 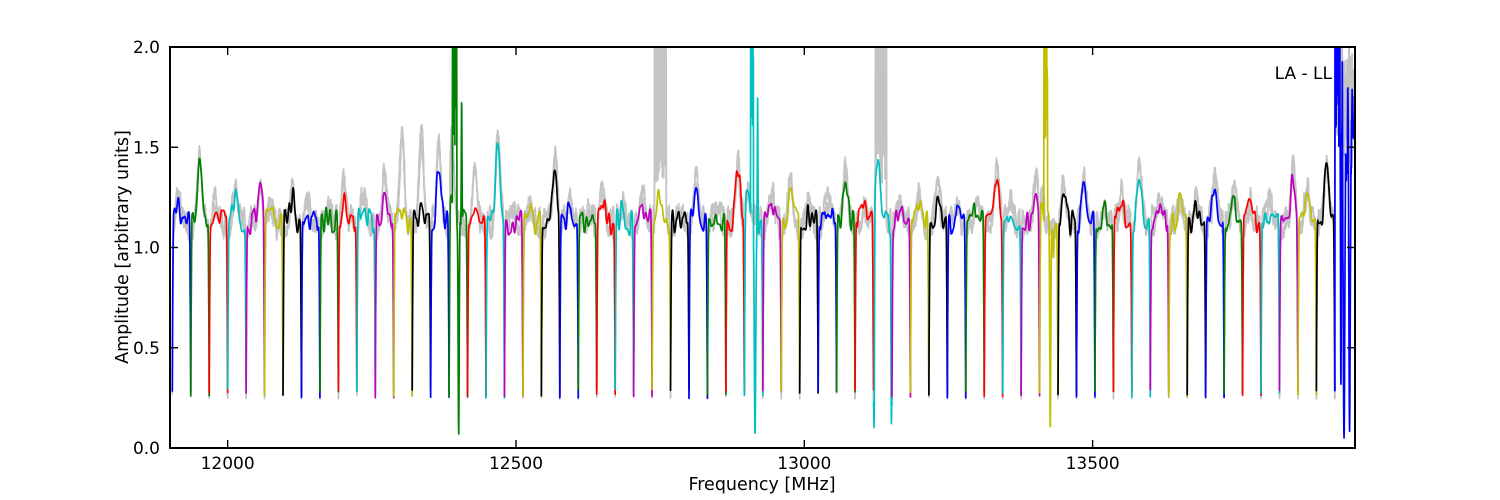 I want to click on y-tick-label: 2.0, so click(x=146, y=48).